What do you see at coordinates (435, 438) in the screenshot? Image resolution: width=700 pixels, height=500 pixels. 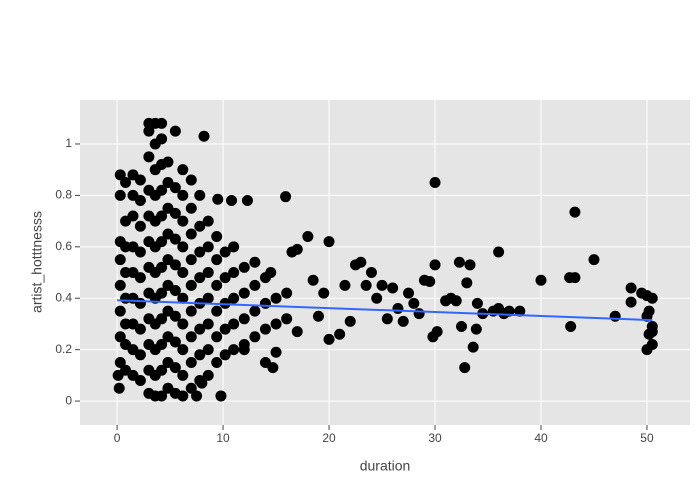 I see `x-tick-label: 30` at bounding box center [435, 438].